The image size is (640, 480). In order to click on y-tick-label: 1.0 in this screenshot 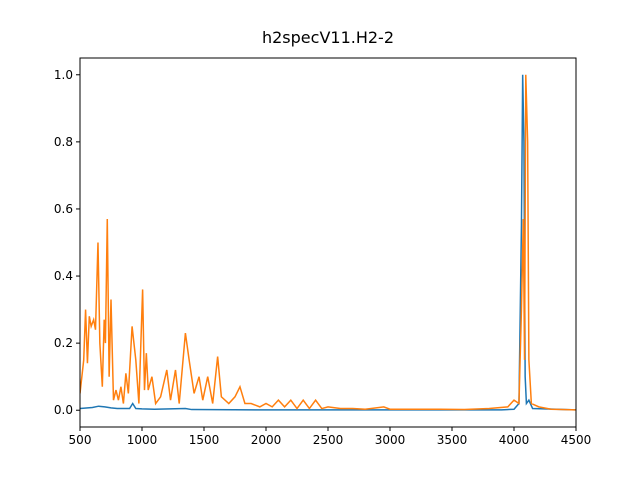, I will do `click(63, 75)`.